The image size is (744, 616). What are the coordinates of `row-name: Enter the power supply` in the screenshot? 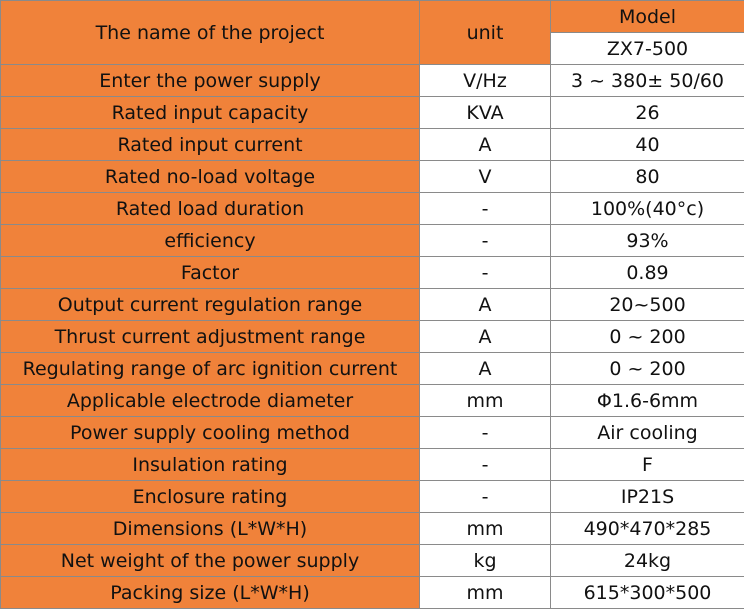 It's located at (210, 80).